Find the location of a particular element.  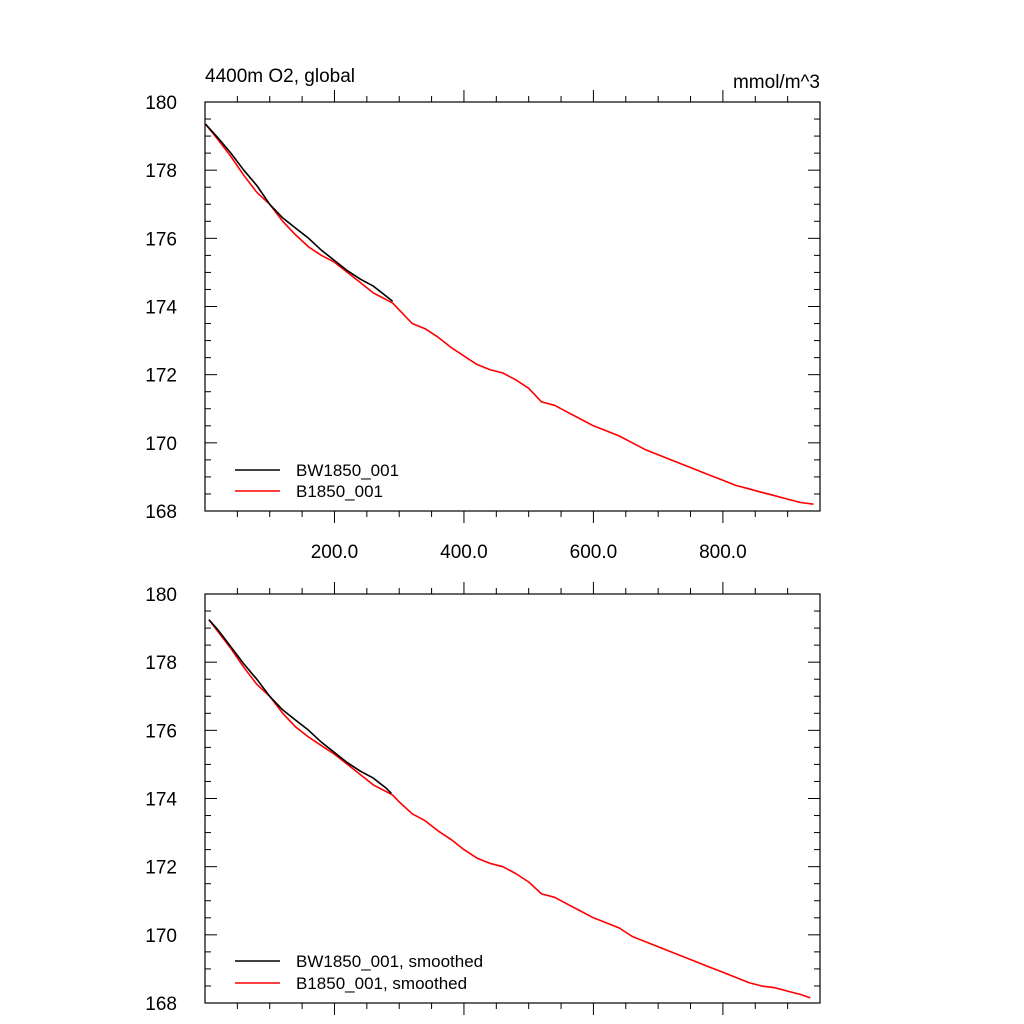

legend-label-bw1850: BW1850_001 is located at coordinates (347, 470).